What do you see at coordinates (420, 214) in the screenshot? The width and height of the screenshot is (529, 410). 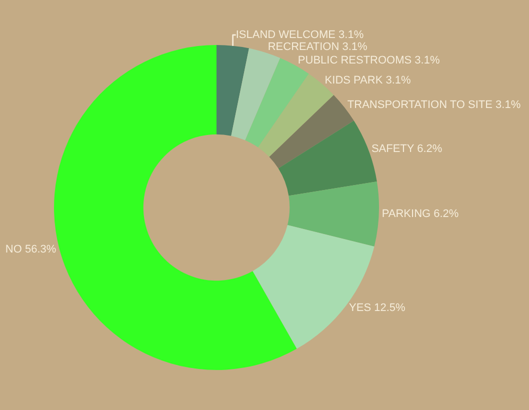 I see `slice-label: PARKING 6.2%` at bounding box center [420, 214].